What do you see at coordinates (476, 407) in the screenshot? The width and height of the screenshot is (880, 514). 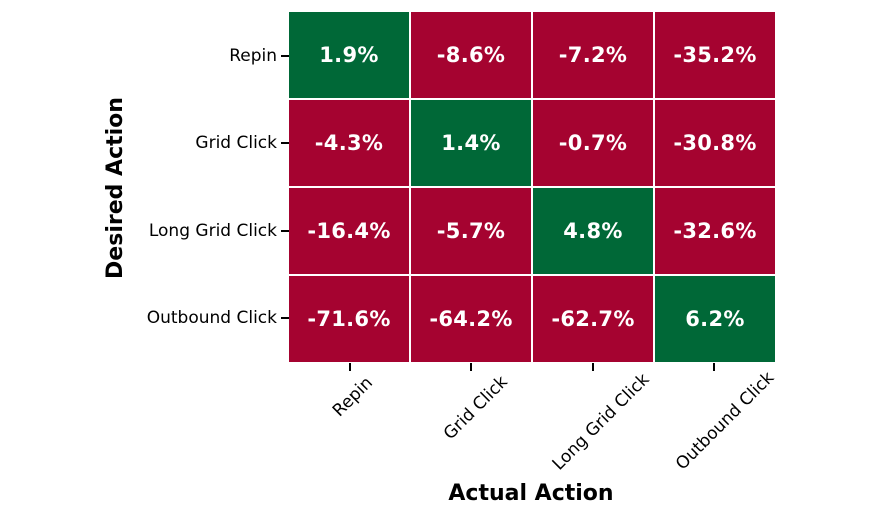 I see `x-tick-label: Grid Click` at bounding box center [476, 407].